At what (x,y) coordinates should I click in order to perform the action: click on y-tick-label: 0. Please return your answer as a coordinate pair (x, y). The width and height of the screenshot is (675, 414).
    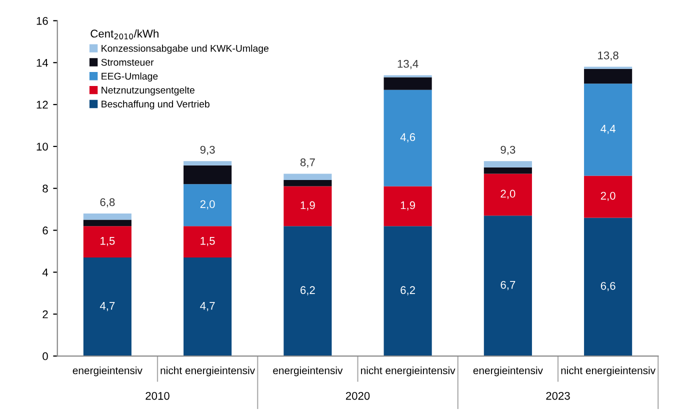
    Looking at the image, I should click on (45, 356).